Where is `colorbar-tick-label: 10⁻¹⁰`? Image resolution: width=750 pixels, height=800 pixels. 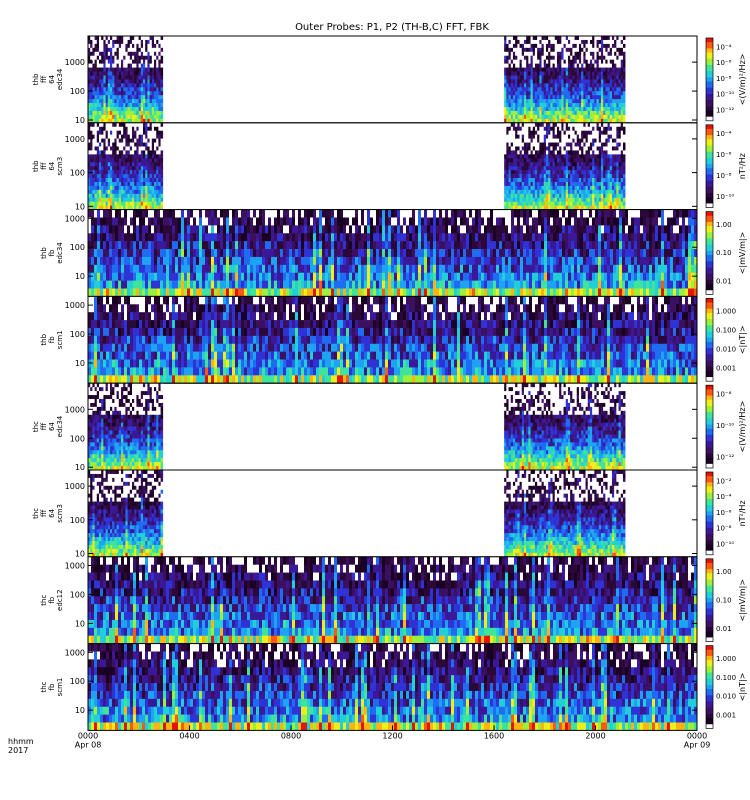
colorbar-tick-label: 10⁻¹⁰ is located at coordinates (725, 95).